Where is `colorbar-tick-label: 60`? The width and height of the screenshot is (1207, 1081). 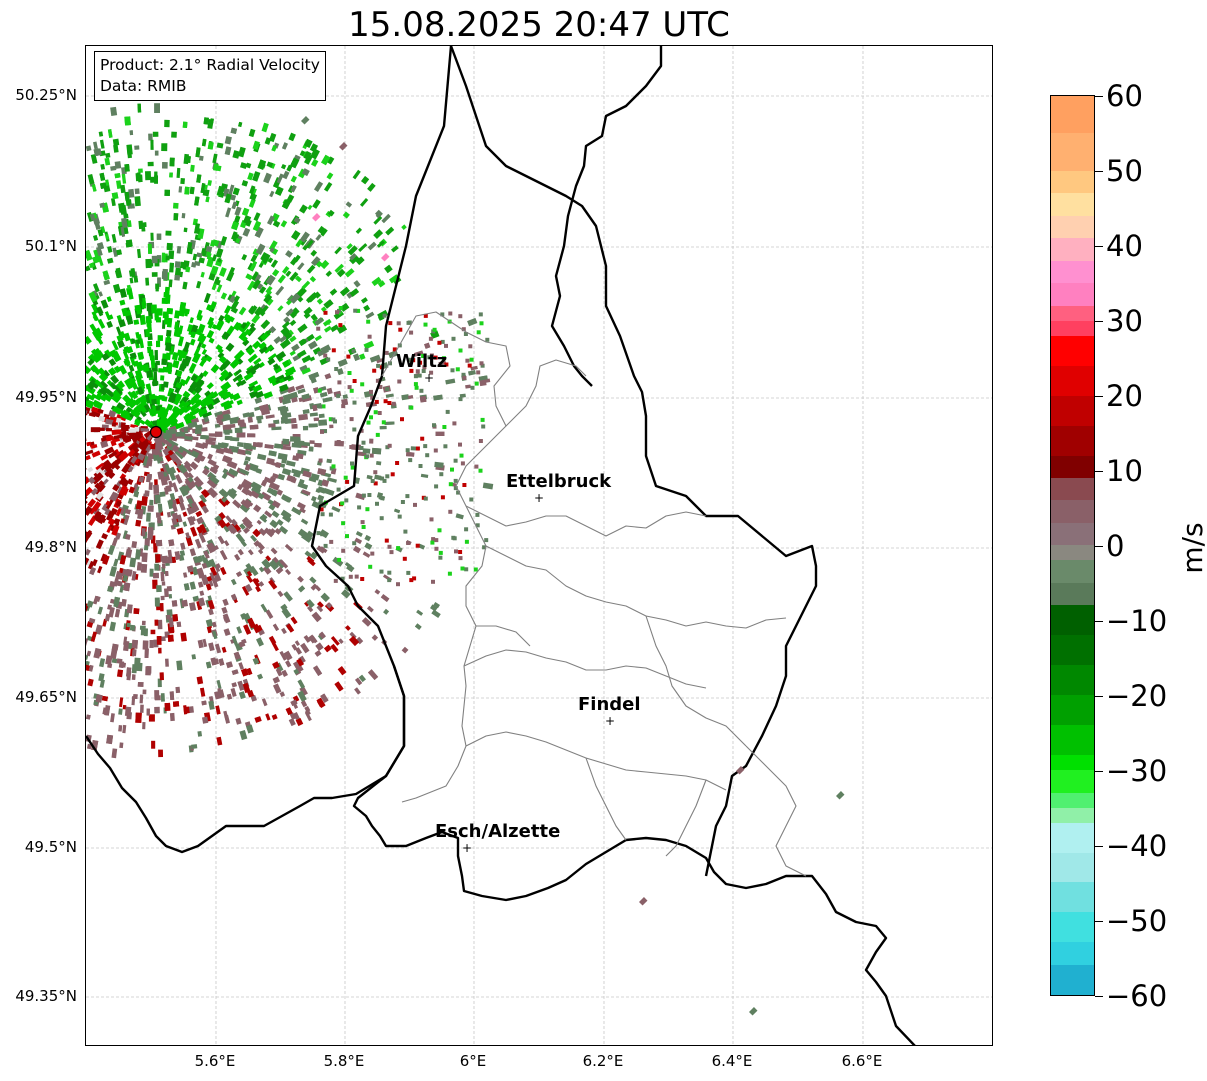 colorbar-tick-label: 60 is located at coordinates (1124, 96).